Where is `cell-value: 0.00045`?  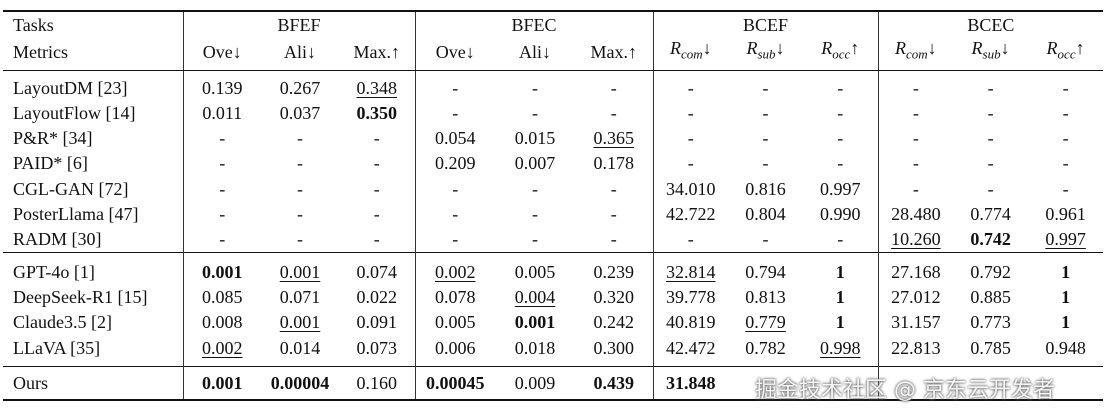
cell-value: 0.00045 is located at coordinates (455, 383).